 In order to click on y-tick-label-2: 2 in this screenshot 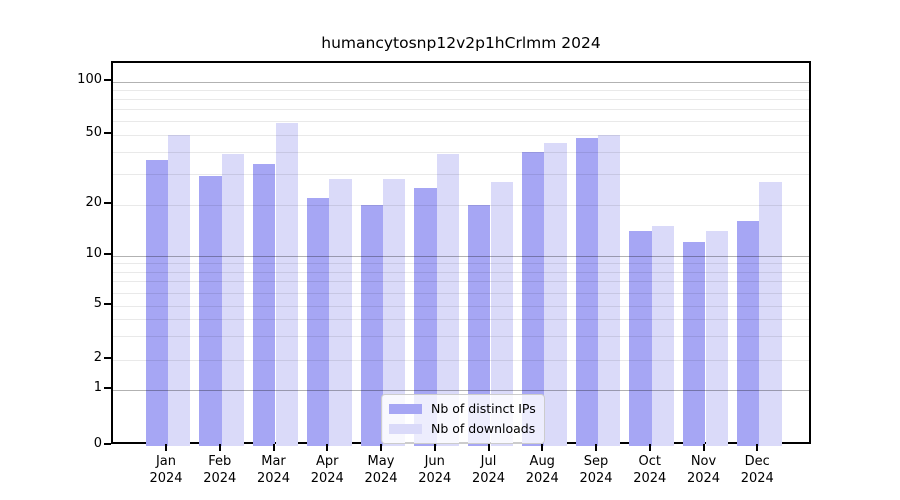, I will do `click(97, 357)`.